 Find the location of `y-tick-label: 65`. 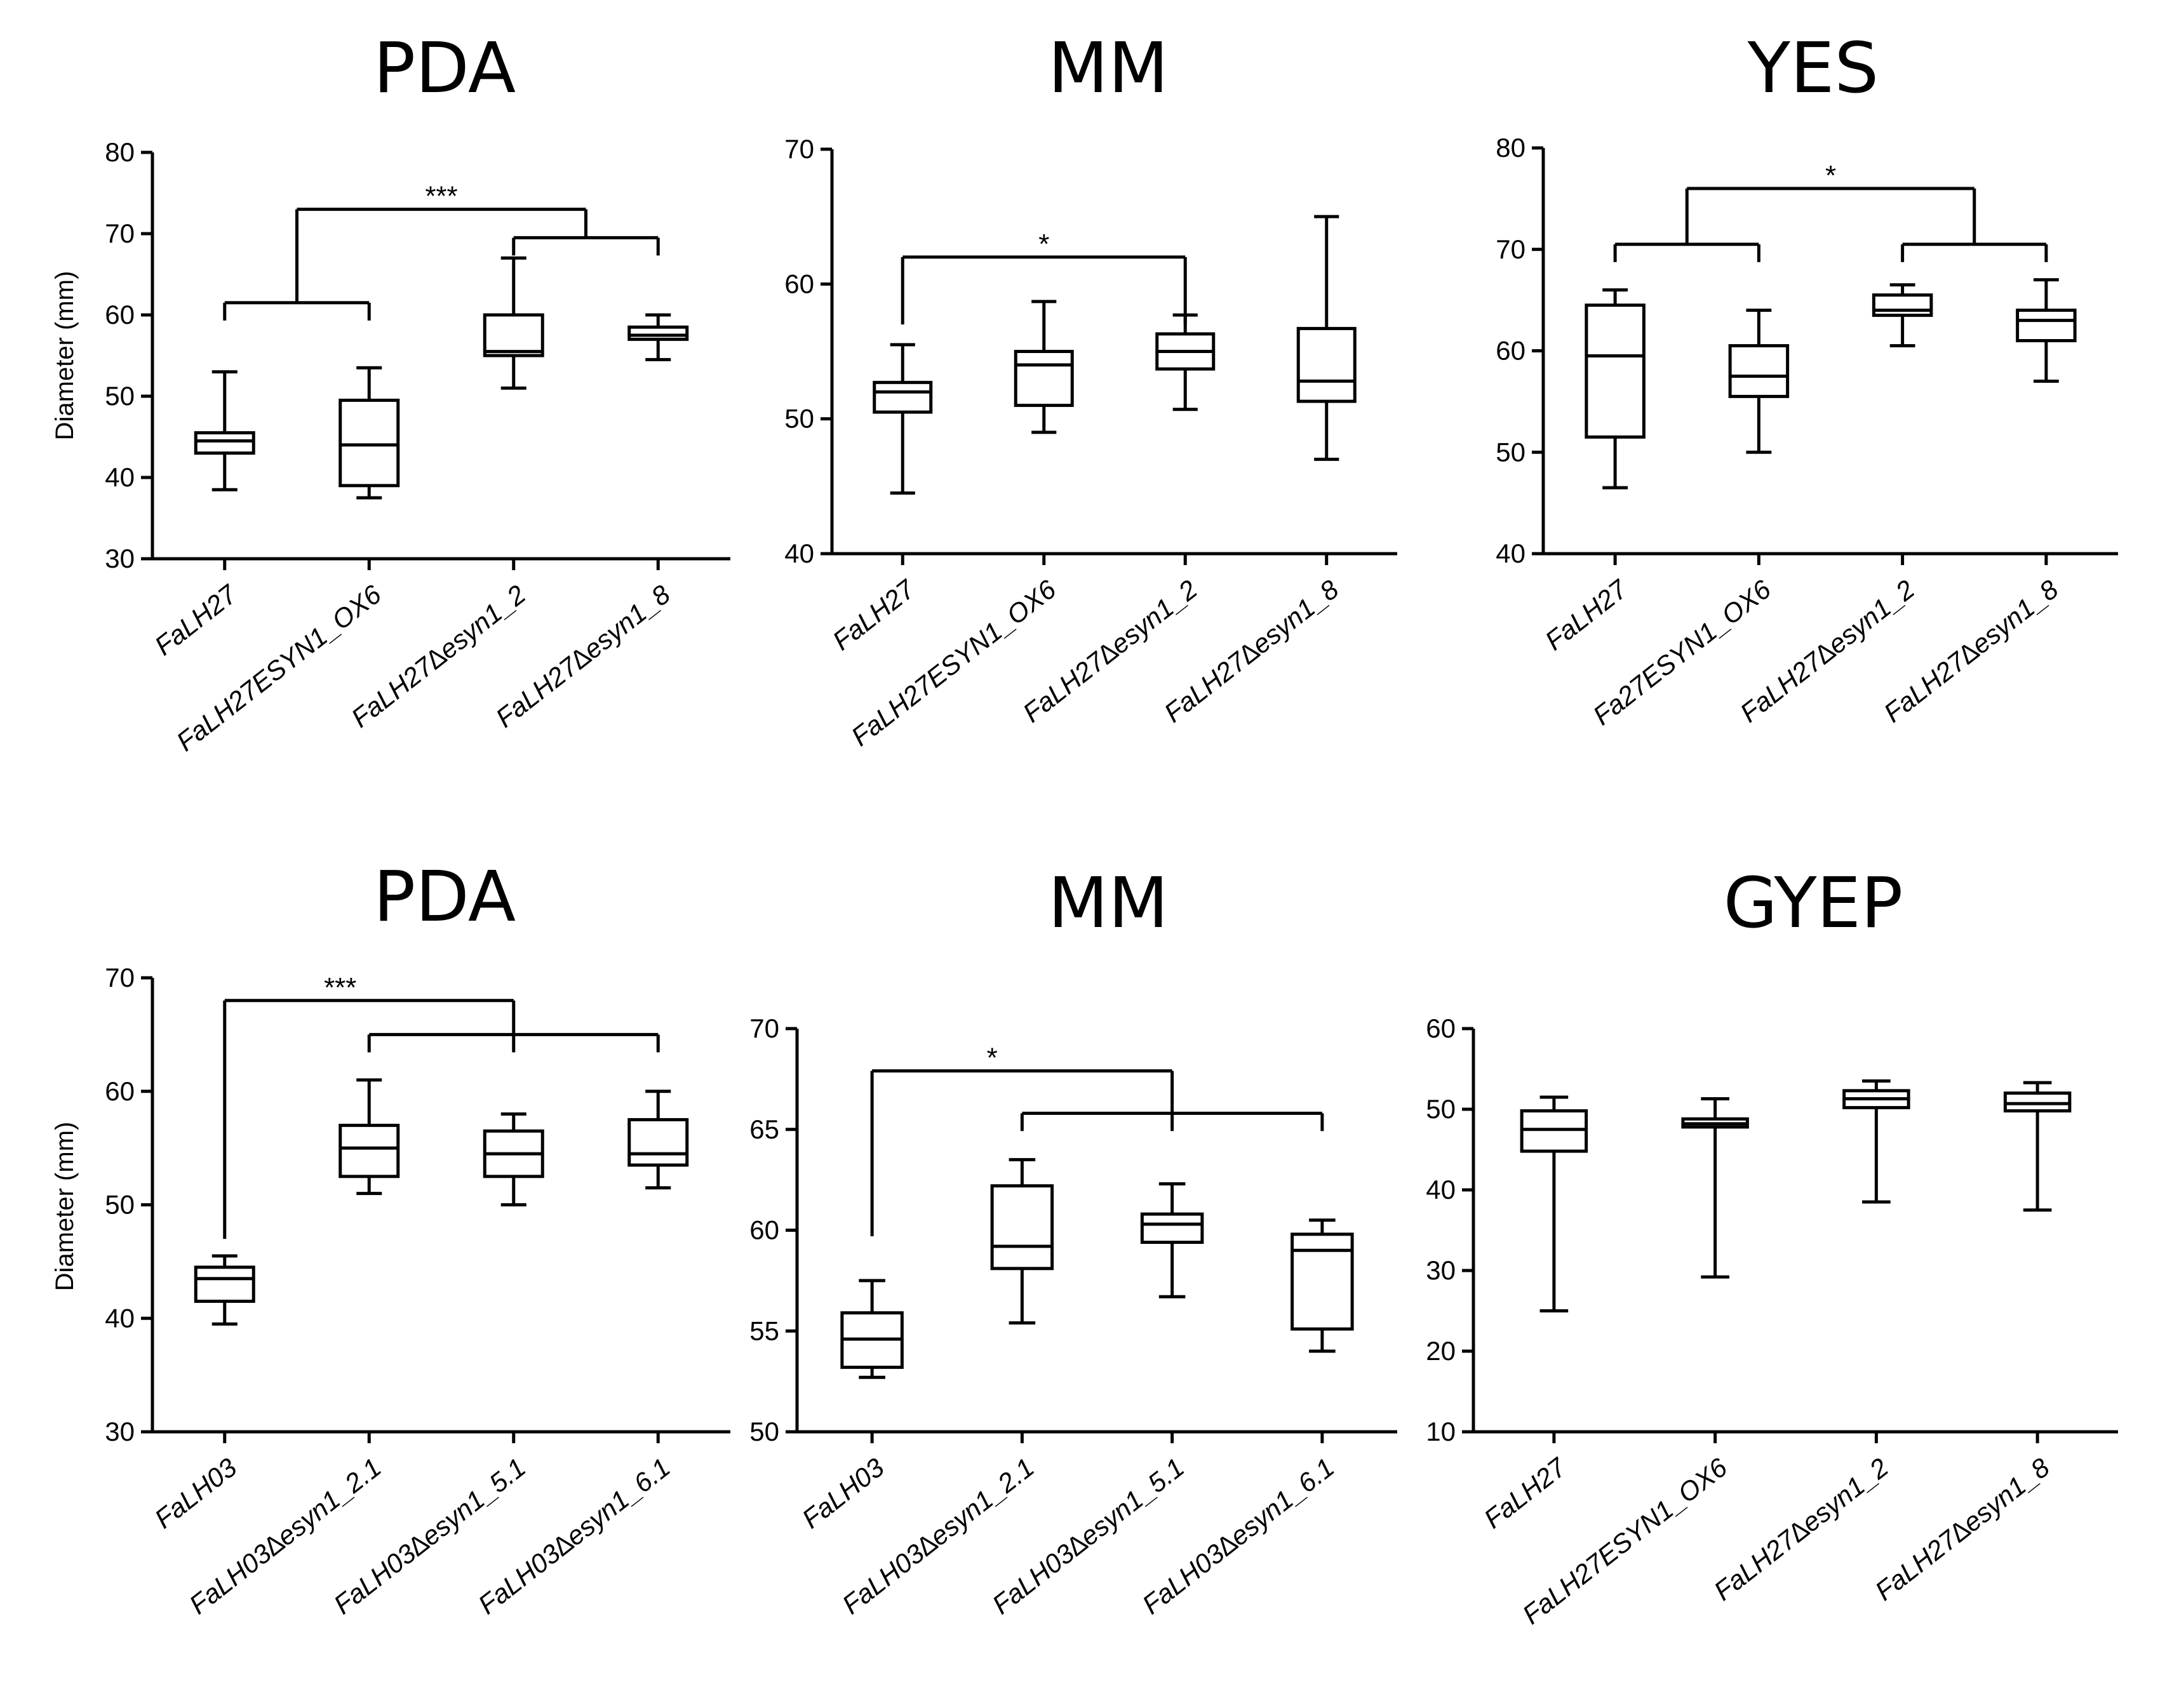

y-tick-label: 65 is located at coordinates (764, 1129).